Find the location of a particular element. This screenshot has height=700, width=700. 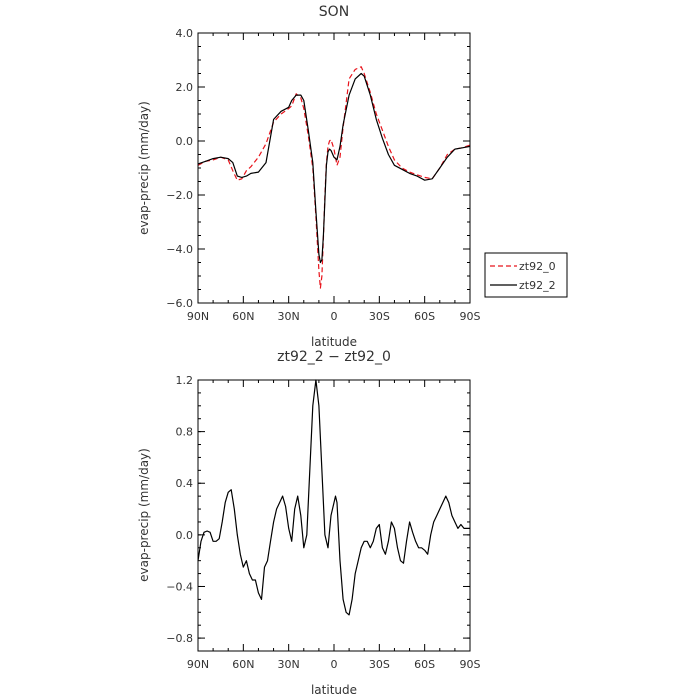

legend-label-zt92-0: zt92_0 is located at coordinates (537, 266).